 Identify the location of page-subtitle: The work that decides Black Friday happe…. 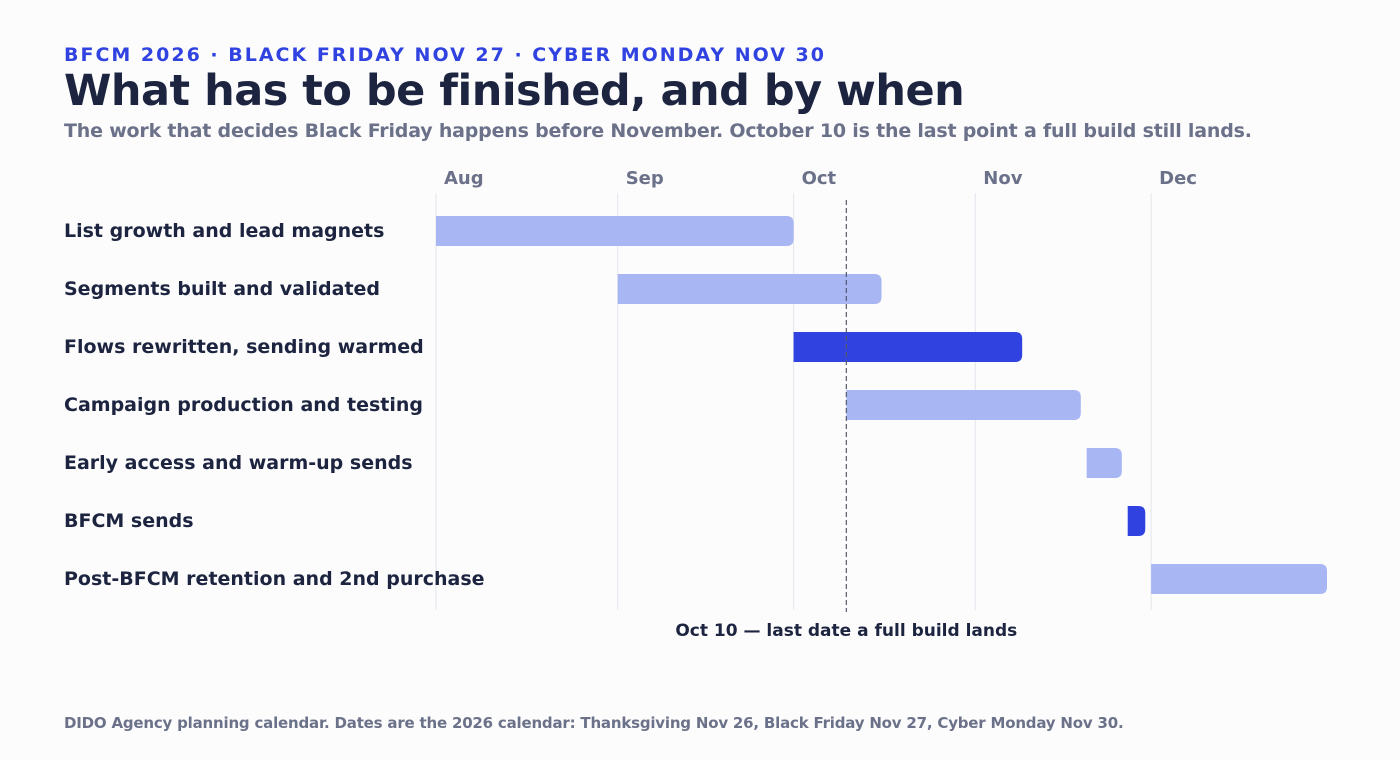
(658, 131).